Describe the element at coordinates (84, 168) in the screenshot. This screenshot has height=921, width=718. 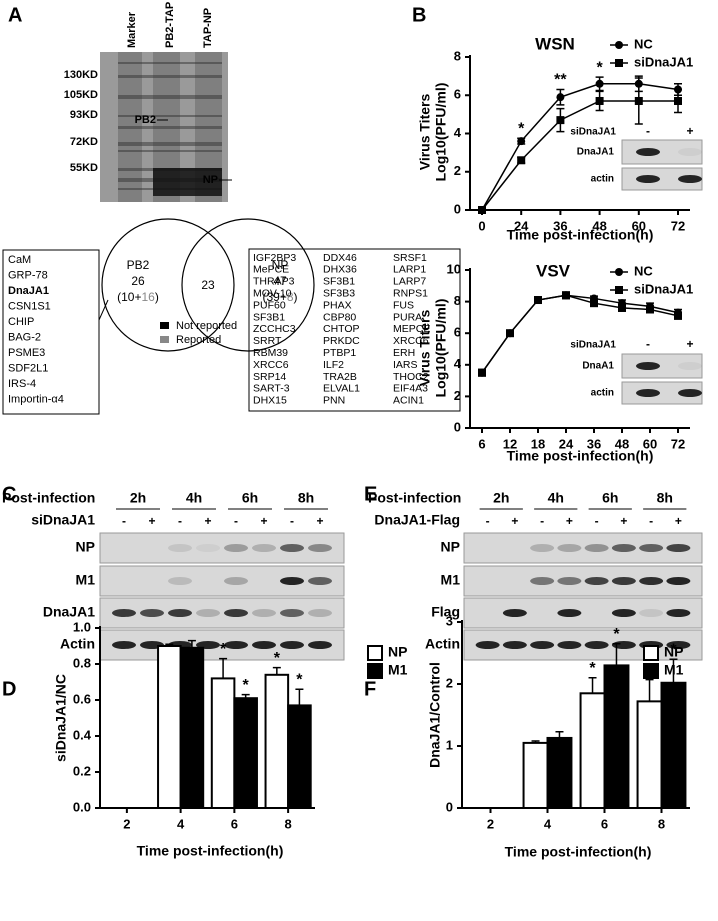
I see `marker-label: 55KD` at that location.